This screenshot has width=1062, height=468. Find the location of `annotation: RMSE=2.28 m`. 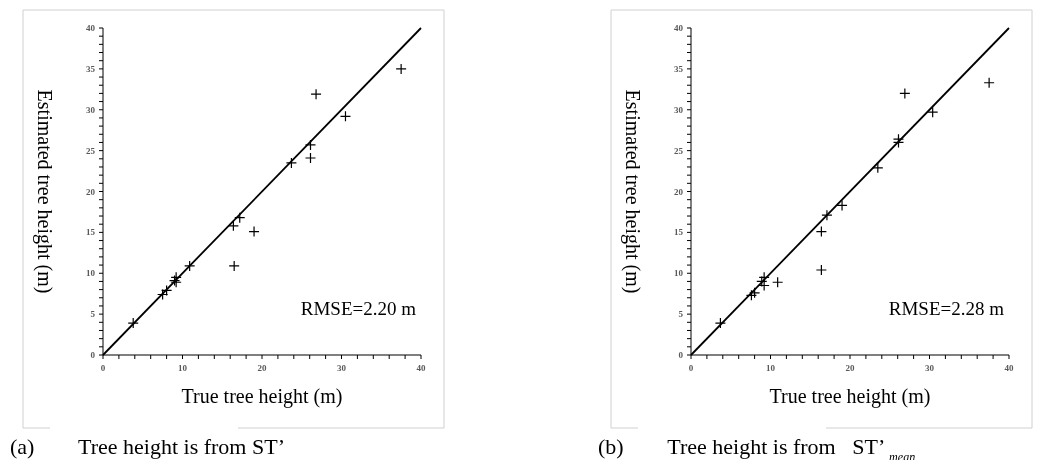

annotation: RMSE=2.28 m is located at coordinates (946, 308).